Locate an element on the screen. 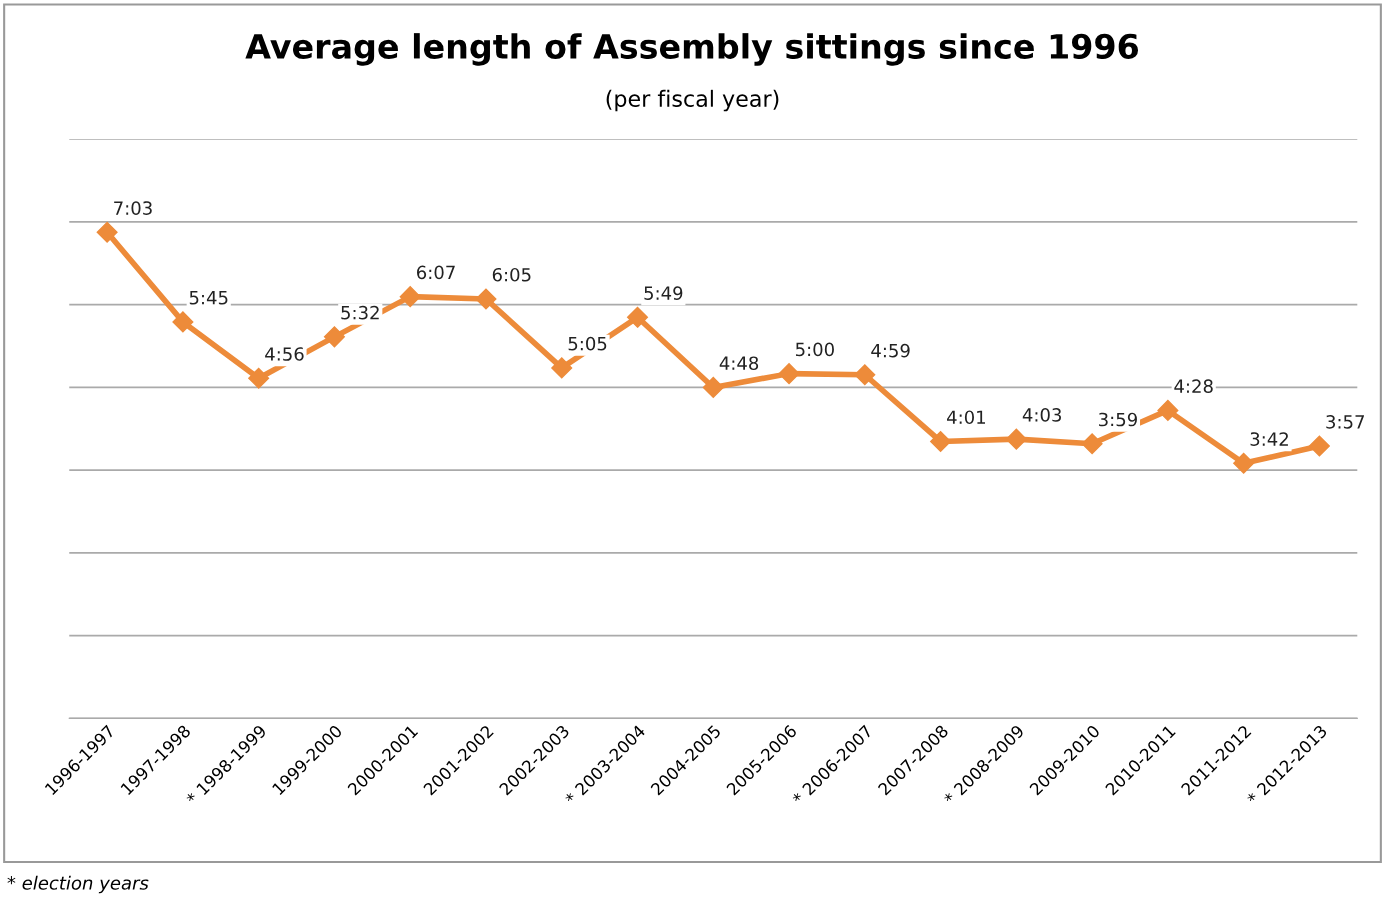 The height and width of the screenshot is (898, 1385). data-label: 6:07 is located at coordinates (436, 272).